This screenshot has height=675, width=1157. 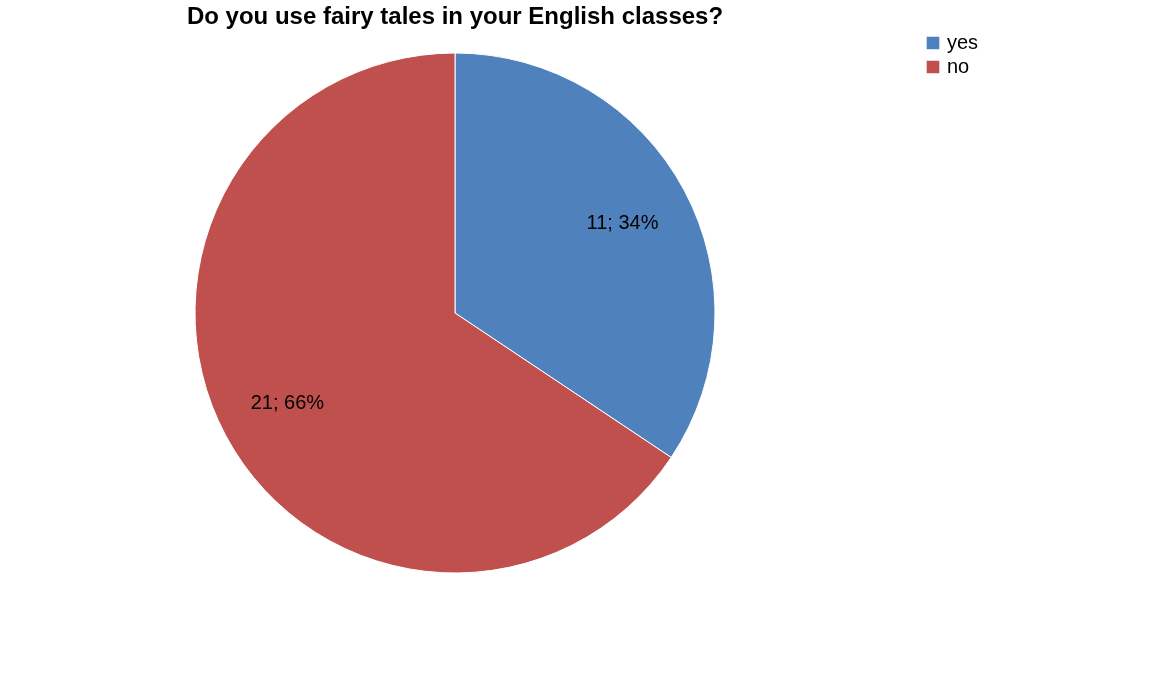 I want to click on chart-title: Do you use fairy tales in your English classes?, so click(x=455, y=15).